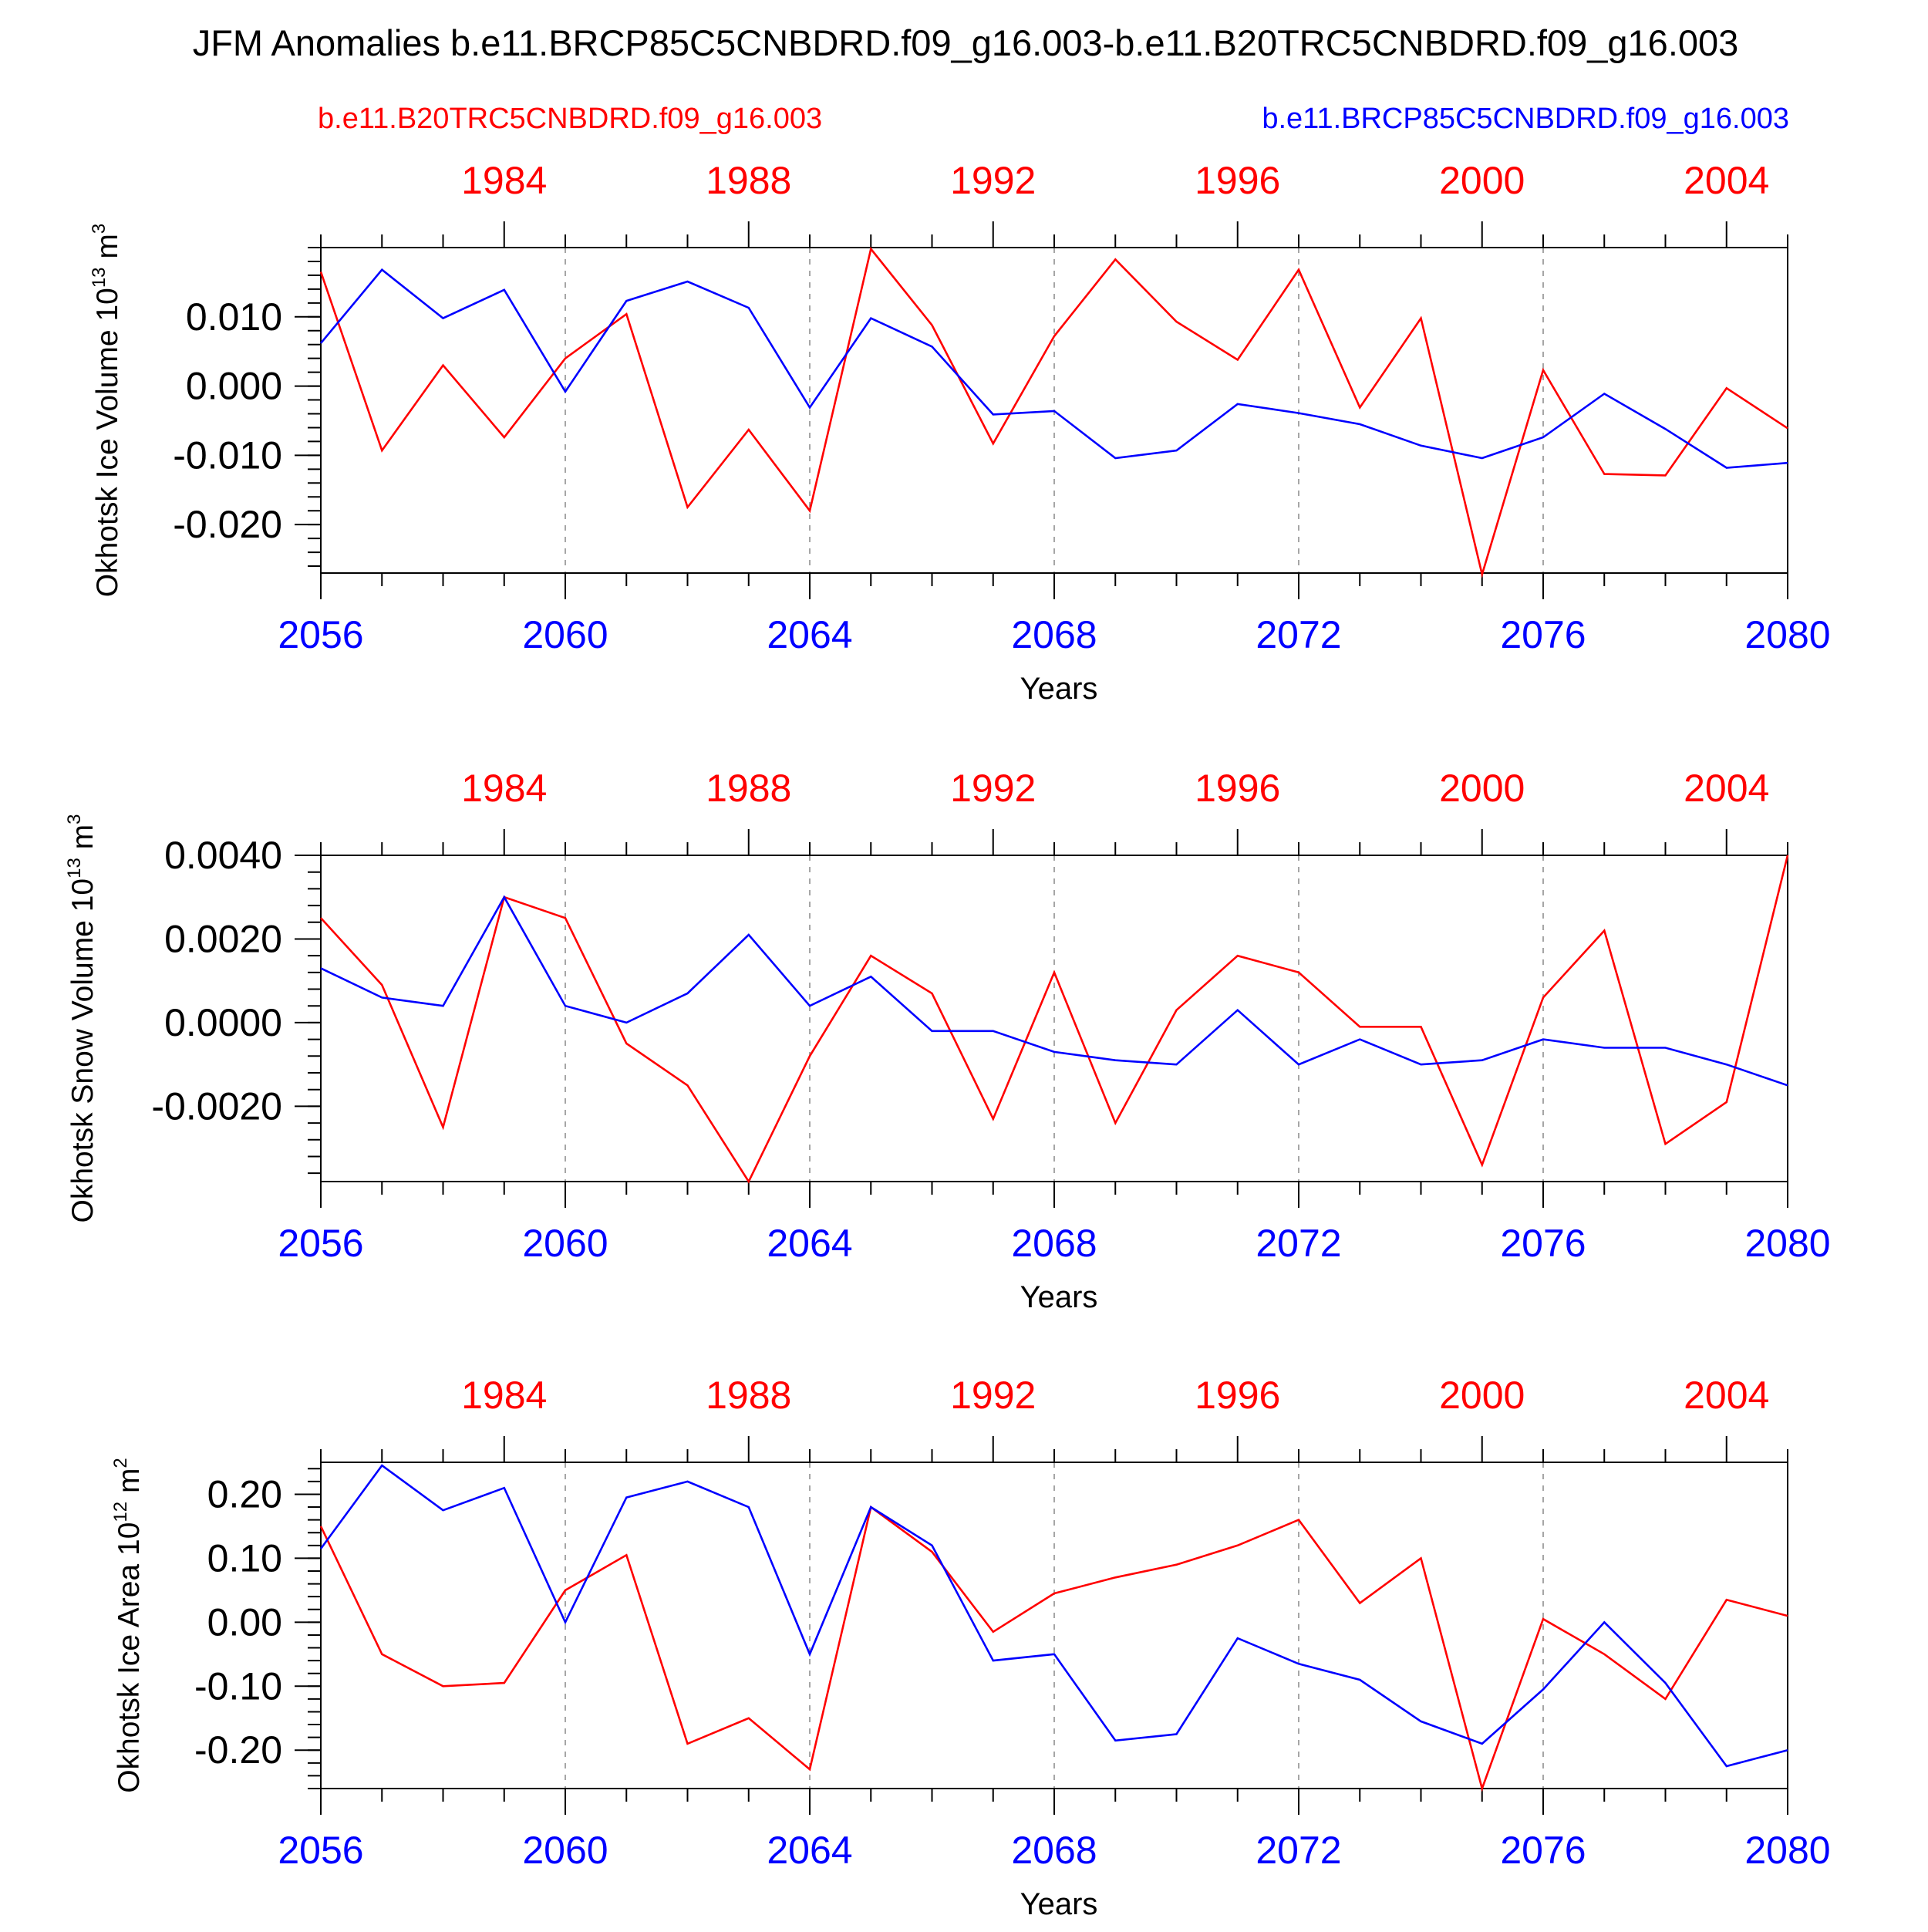  I want to click on y-axis-label: Okhotsk Ice Area 1012 m2, so click(128, 1625).